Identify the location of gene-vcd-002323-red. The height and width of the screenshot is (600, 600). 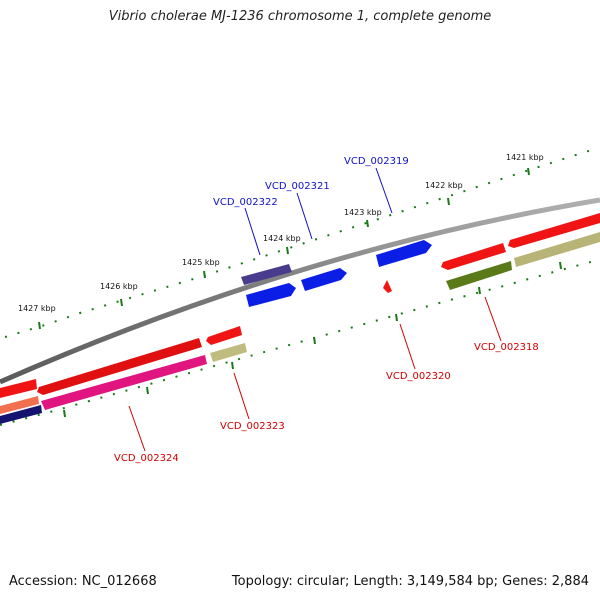
(224, 335).